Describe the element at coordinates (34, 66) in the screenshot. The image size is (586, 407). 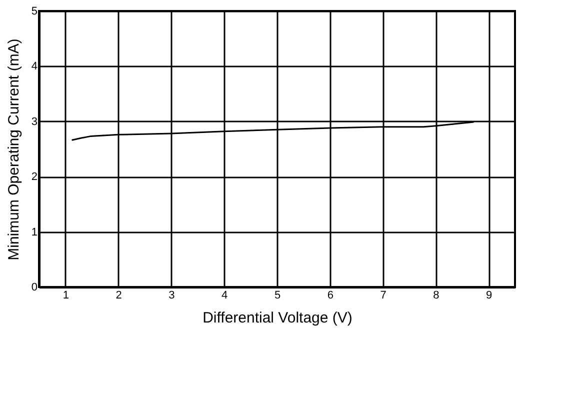
I see `y-tick-label: 4` at that location.